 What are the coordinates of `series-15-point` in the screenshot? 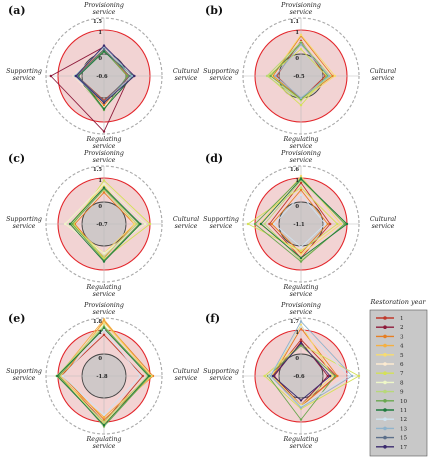 It's located at (104, 49).